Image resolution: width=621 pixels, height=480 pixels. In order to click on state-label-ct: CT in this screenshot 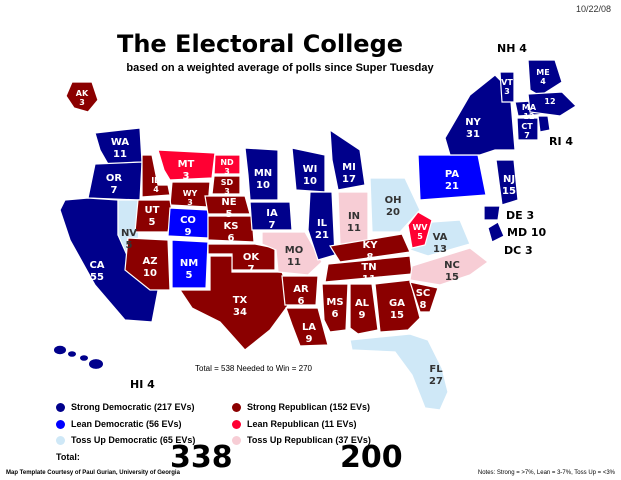, I will do `click(527, 126)`.